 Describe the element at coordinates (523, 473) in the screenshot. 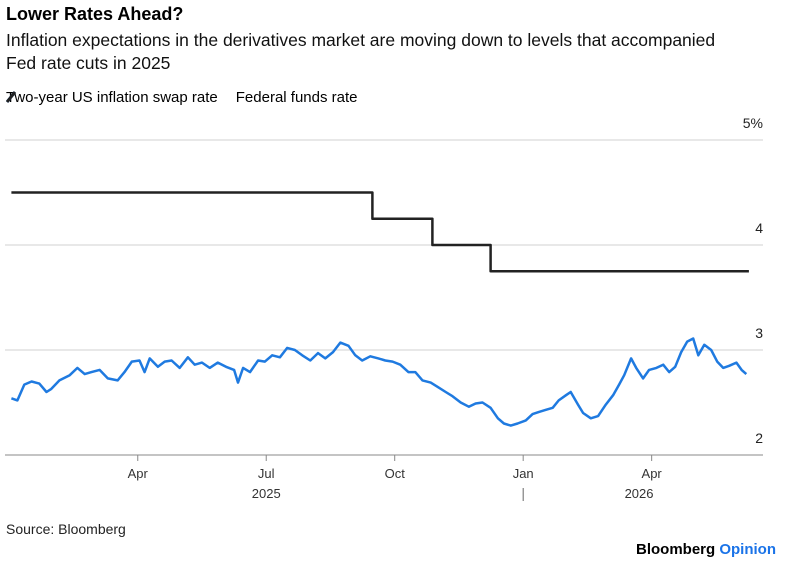

I see `x-tick-label: Jan` at that location.